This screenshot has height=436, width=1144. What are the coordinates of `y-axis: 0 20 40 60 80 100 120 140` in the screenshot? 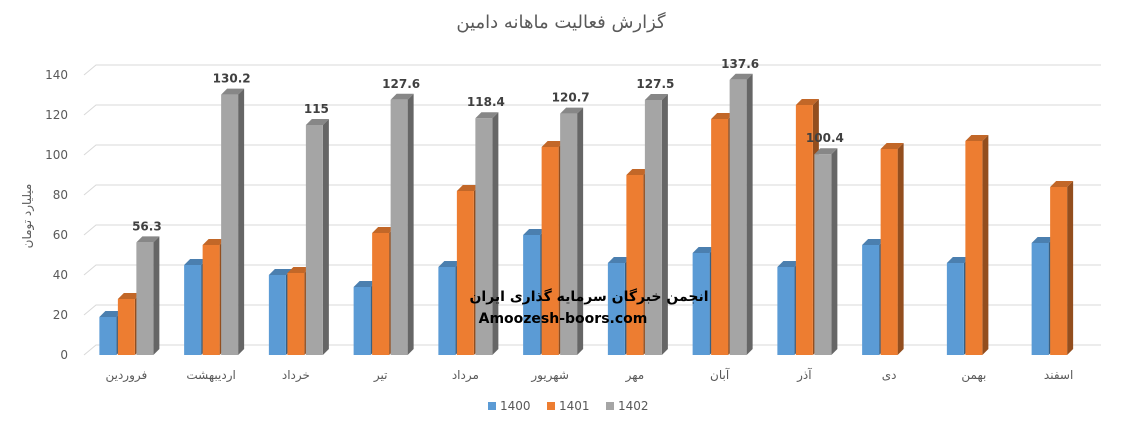 It's located at (56, 215).